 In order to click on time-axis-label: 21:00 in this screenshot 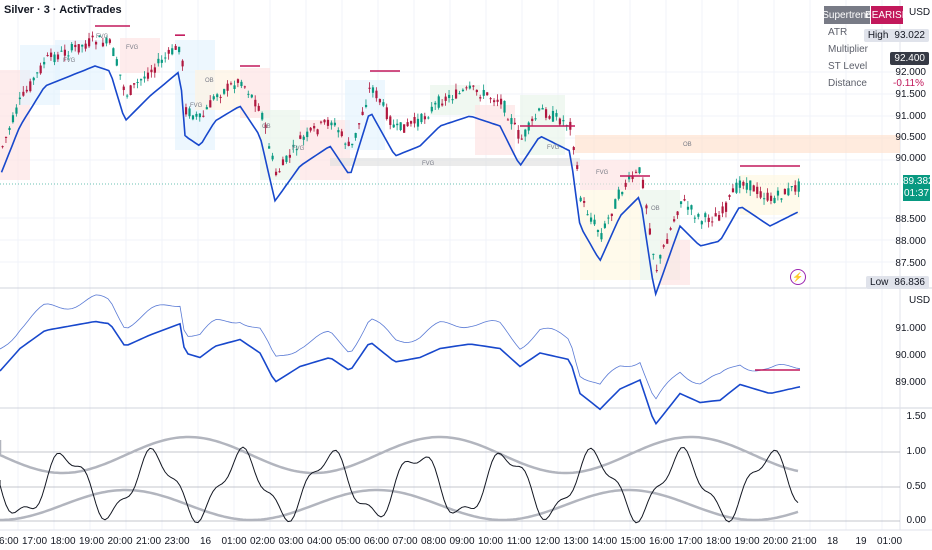, I will do `click(804, 541)`.